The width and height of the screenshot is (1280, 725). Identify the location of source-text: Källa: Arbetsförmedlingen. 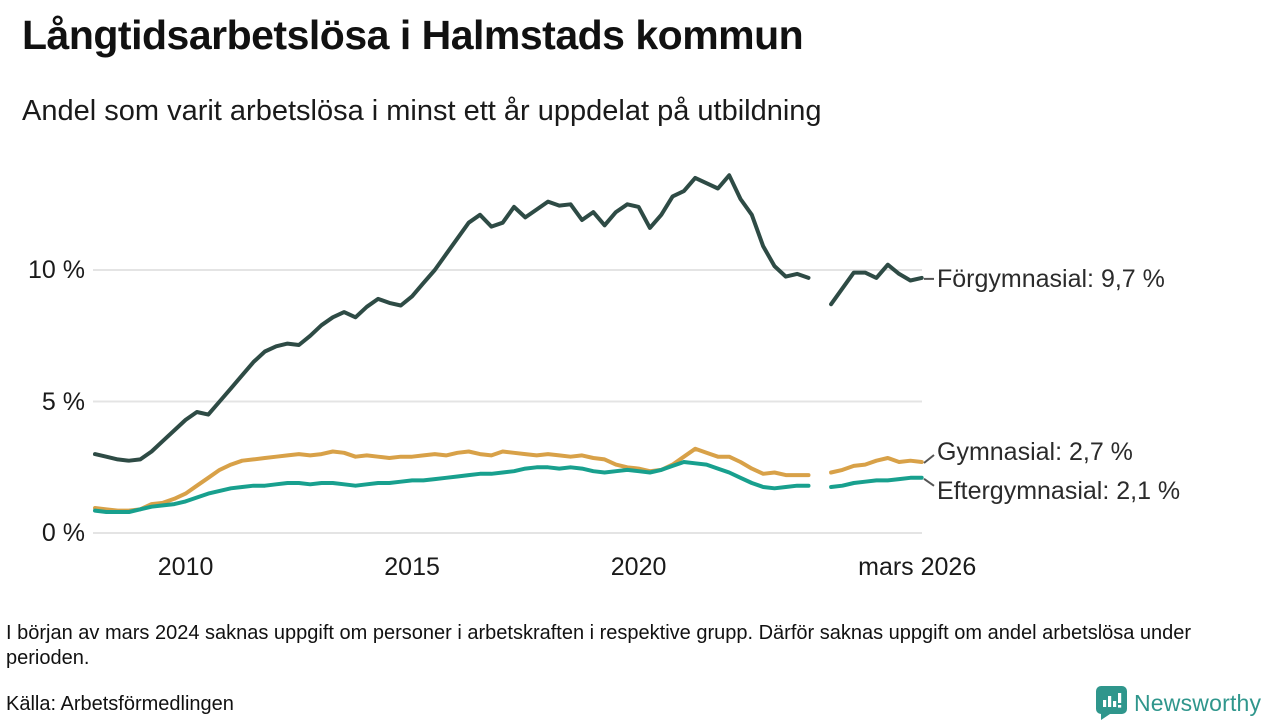
(120, 704).